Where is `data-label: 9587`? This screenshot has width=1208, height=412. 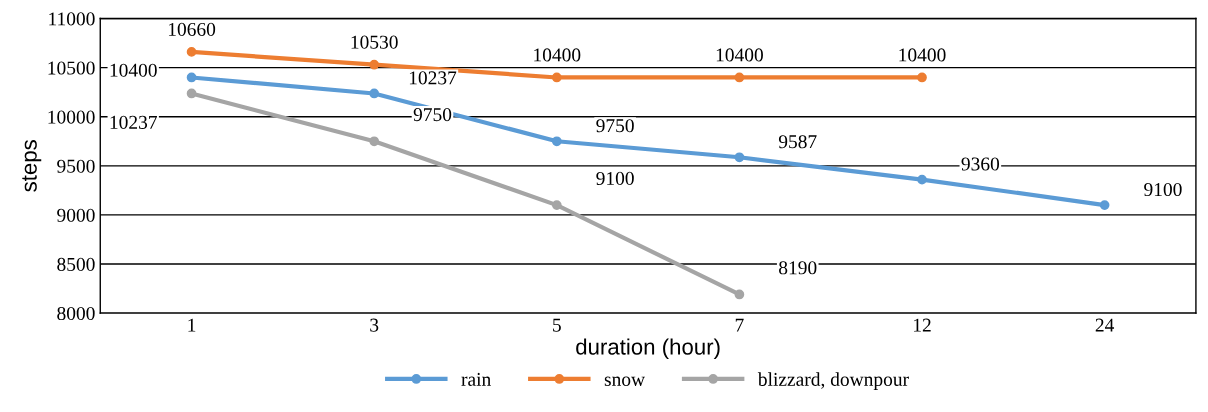 data-label: 9587 is located at coordinates (797, 142).